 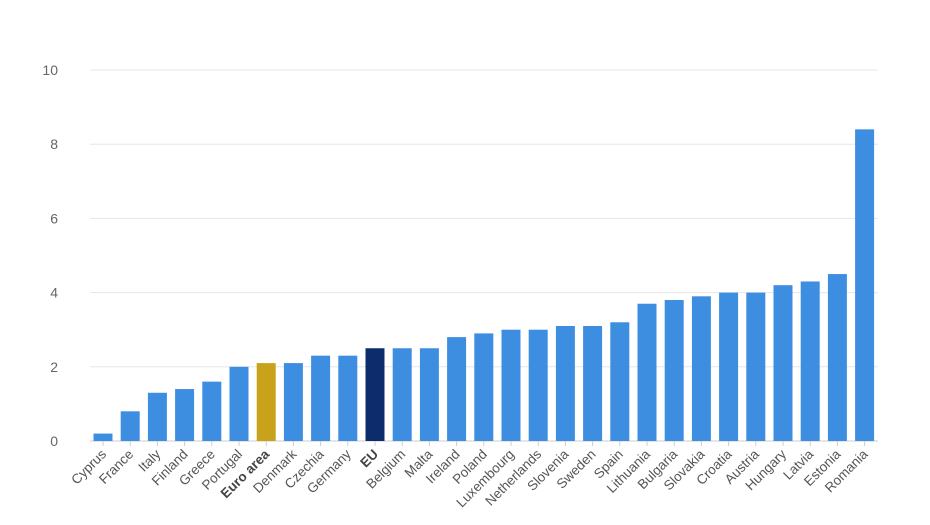 What do you see at coordinates (54, 218) in the screenshot?
I see `y-tick-label: 6` at bounding box center [54, 218].